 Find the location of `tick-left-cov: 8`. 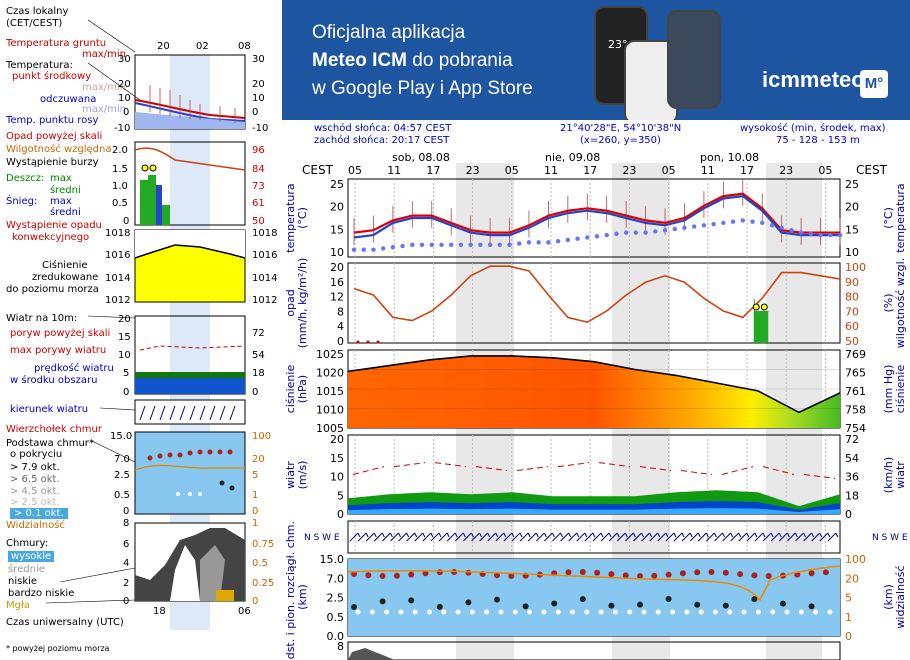

tick-left-cov: 8 is located at coordinates (340, 646).